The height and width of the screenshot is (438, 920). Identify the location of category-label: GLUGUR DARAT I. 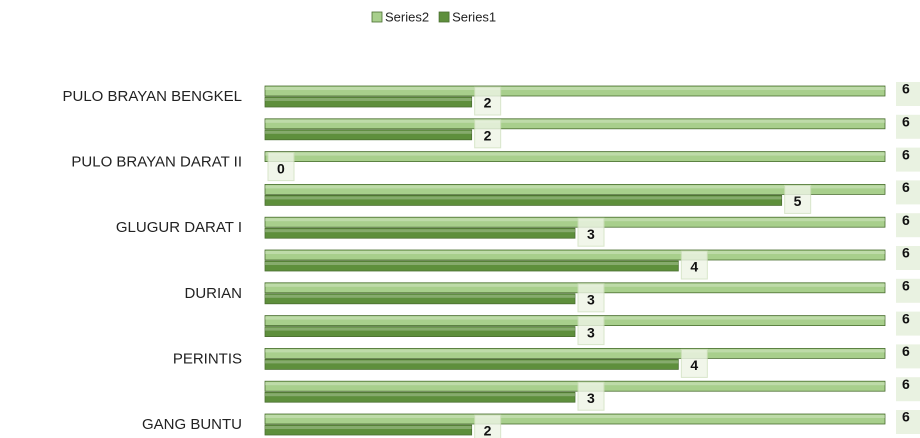
(179, 227).